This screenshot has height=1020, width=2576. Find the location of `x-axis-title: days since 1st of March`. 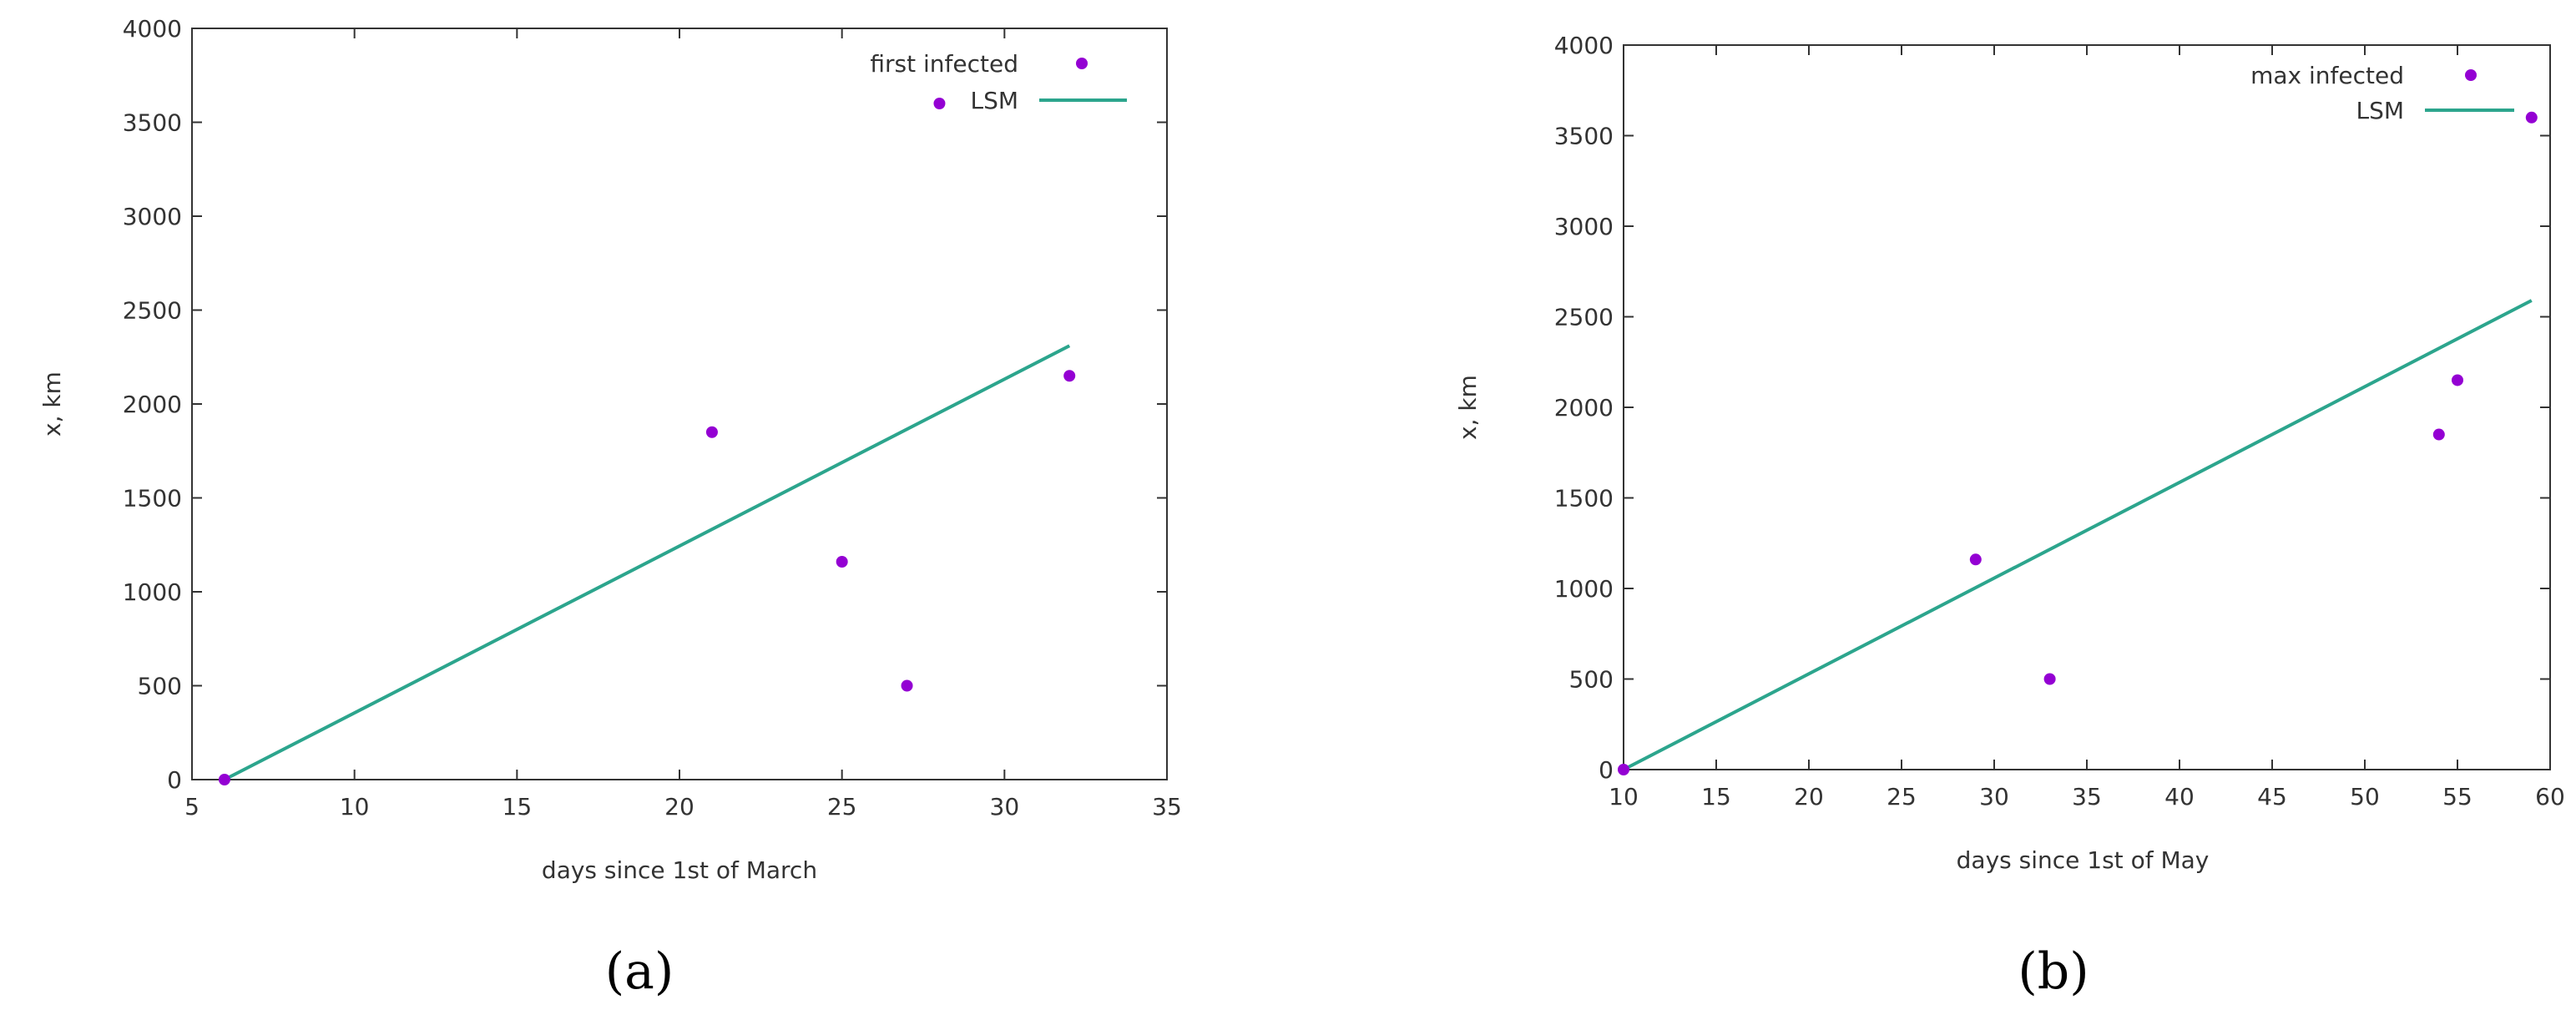

x-axis-title: days since 1st of March is located at coordinates (679, 870).